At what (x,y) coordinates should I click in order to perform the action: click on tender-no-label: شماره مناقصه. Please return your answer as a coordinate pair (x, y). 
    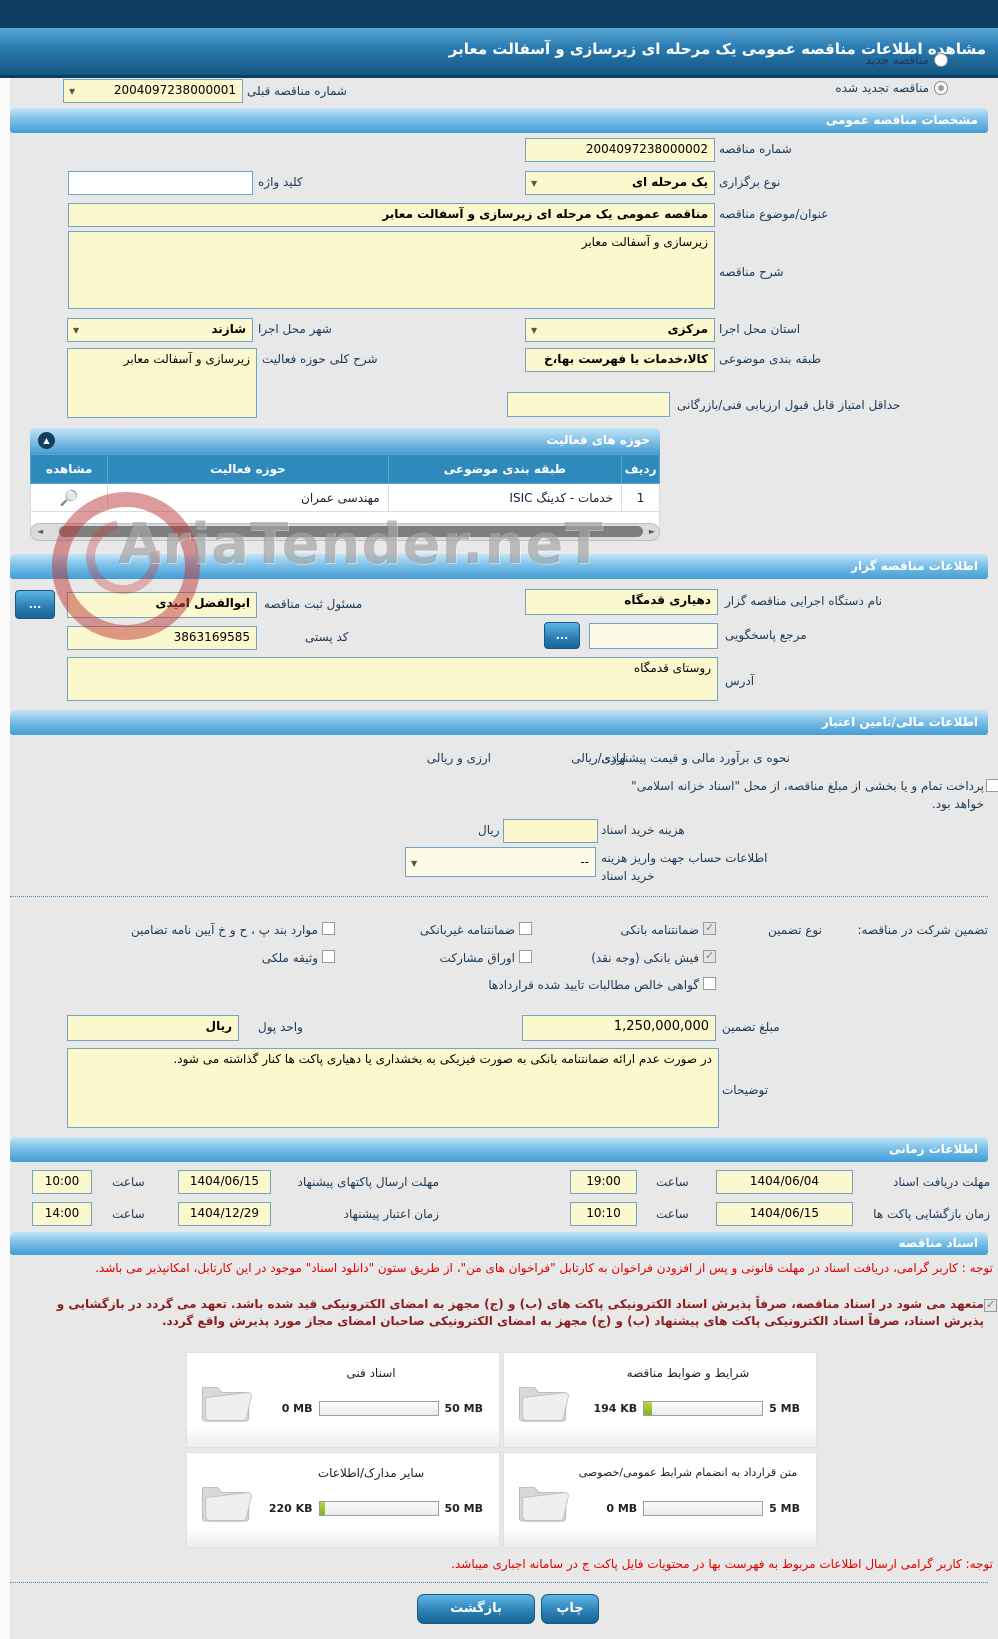
    Looking at the image, I should click on (755, 149).